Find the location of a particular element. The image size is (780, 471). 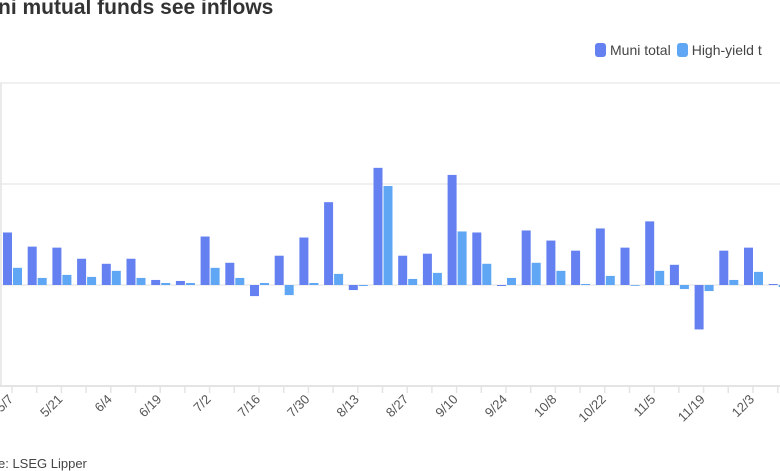

x-tick-label: 8/27 is located at coordinates (397, 406).